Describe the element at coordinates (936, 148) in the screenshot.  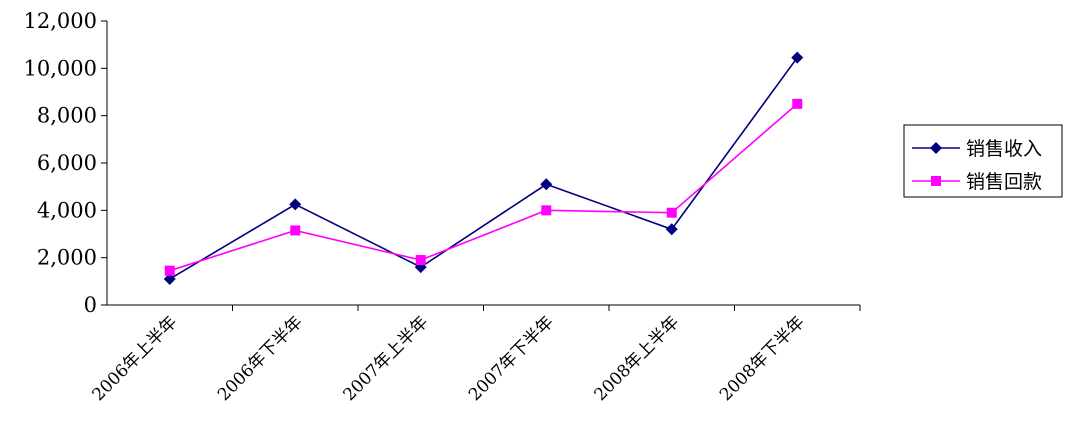
I see `legend-marker-diamond` at that location.